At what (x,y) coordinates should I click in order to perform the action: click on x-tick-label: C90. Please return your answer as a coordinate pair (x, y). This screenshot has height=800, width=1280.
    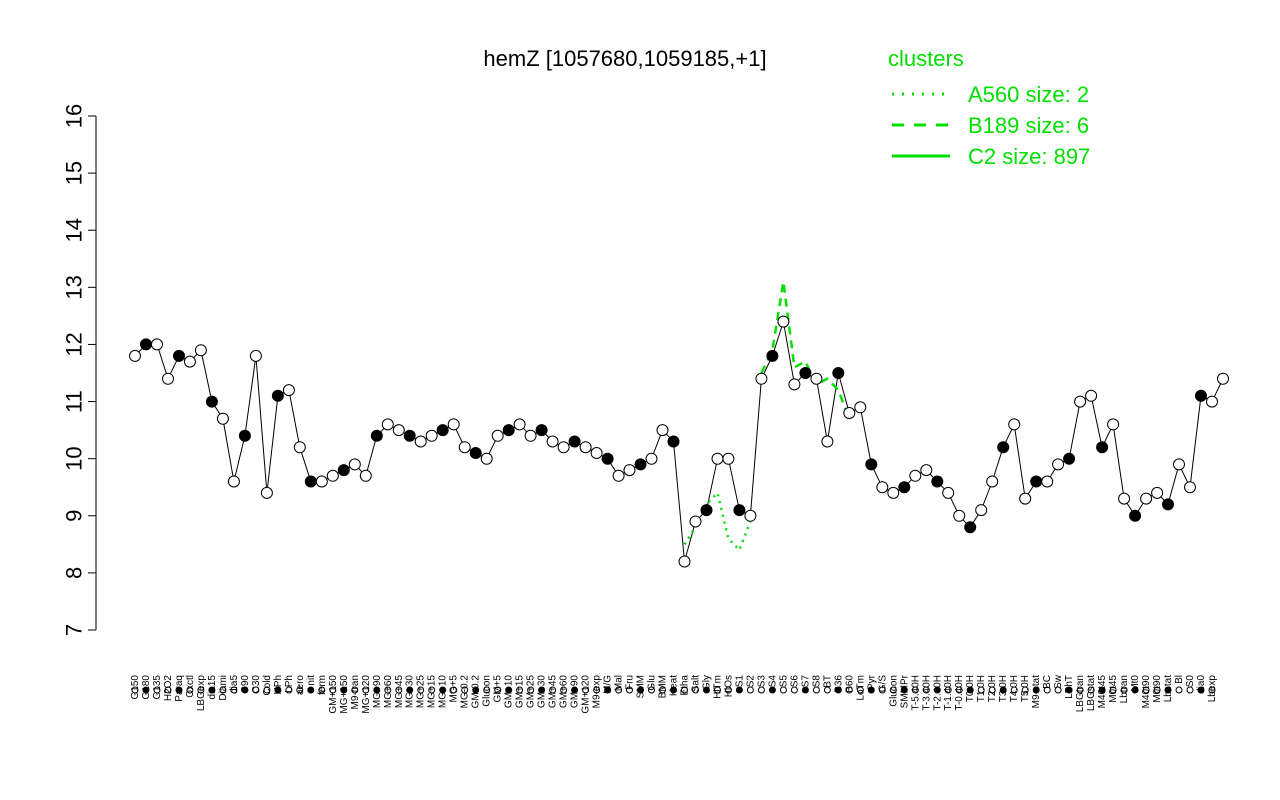
    Looking at the image, I should click on (245, 684).